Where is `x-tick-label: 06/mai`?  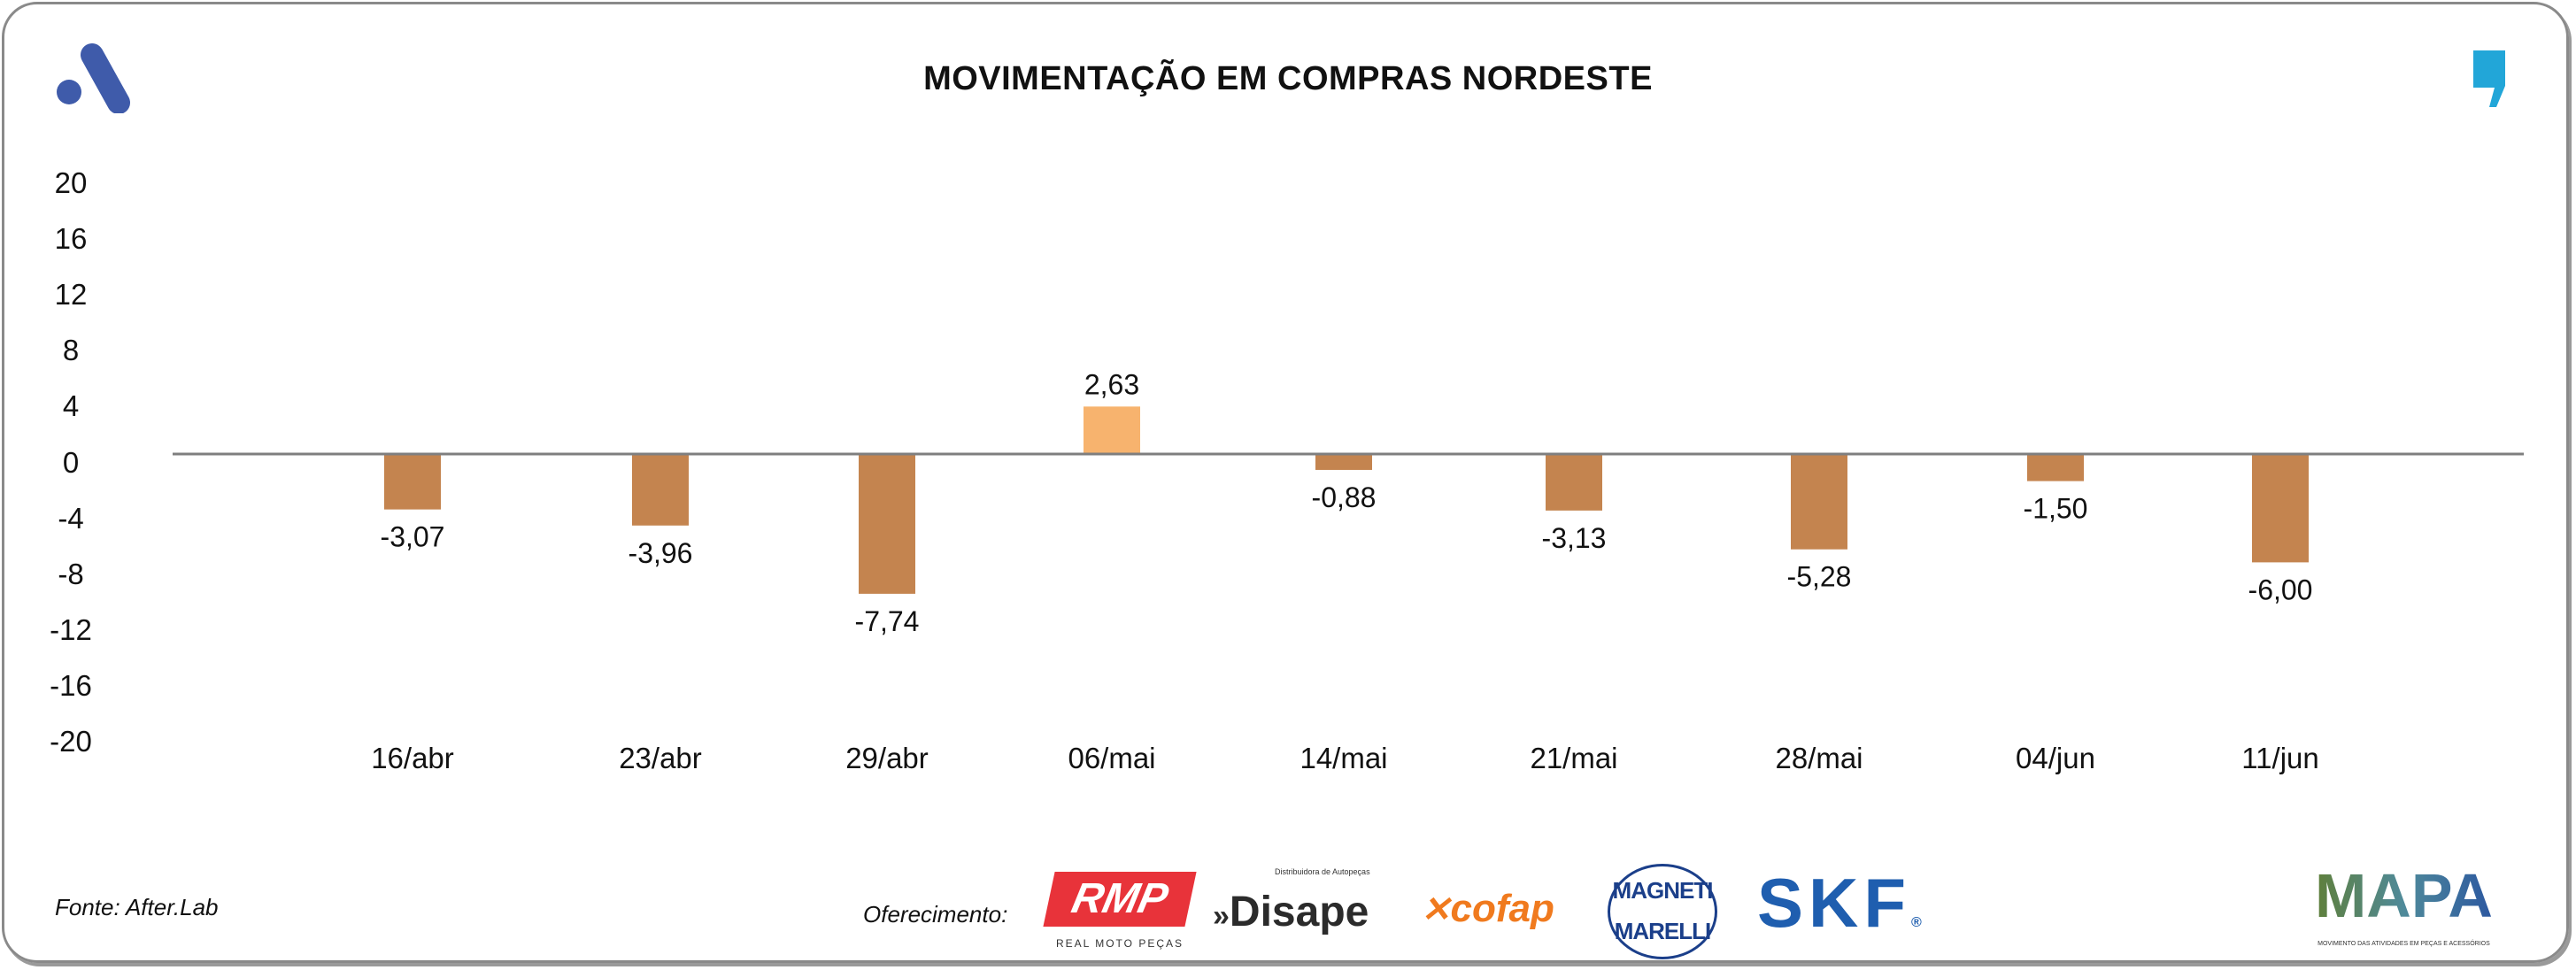
x-tick-label: 06/mai is located at coordinates (1111, 758).